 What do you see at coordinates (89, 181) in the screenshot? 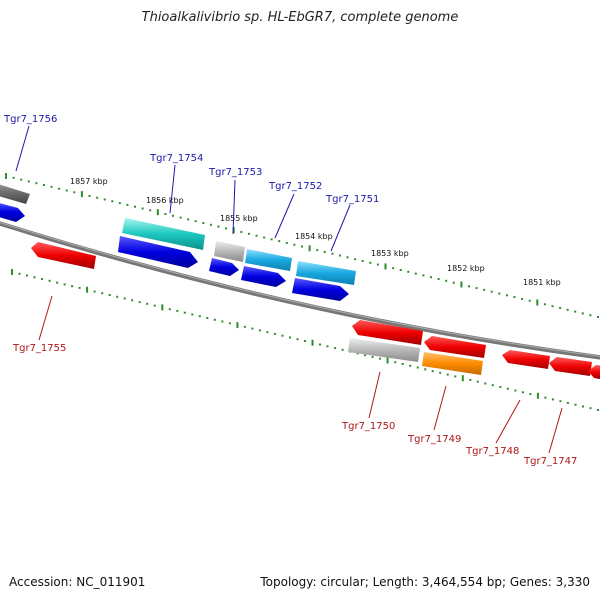
I see `kbp-label-1857: 1857 kbp` at bounding box center [89, 181].